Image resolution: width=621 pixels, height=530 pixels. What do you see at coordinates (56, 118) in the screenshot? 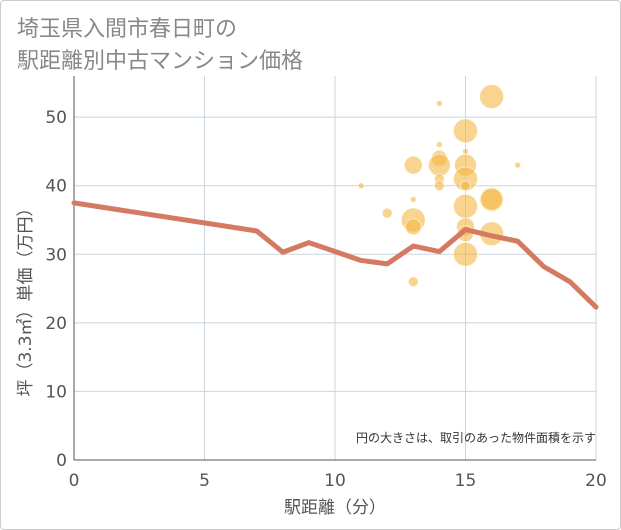
I see `y-tick-label: 50` at bounding box center [56, 118].